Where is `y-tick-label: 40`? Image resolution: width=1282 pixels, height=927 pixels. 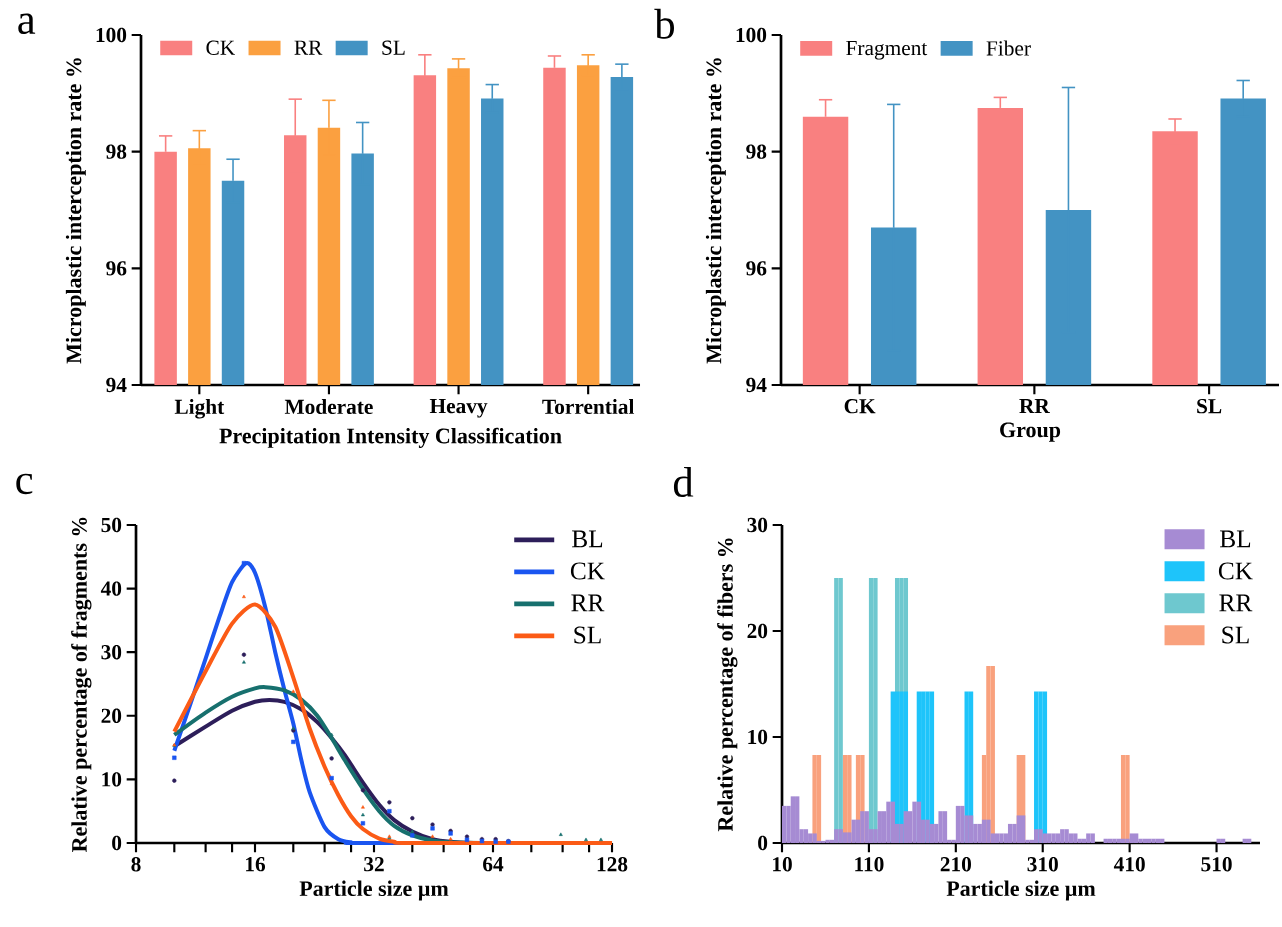 y-tick-label: 40 is located at coordinates (111, 588).